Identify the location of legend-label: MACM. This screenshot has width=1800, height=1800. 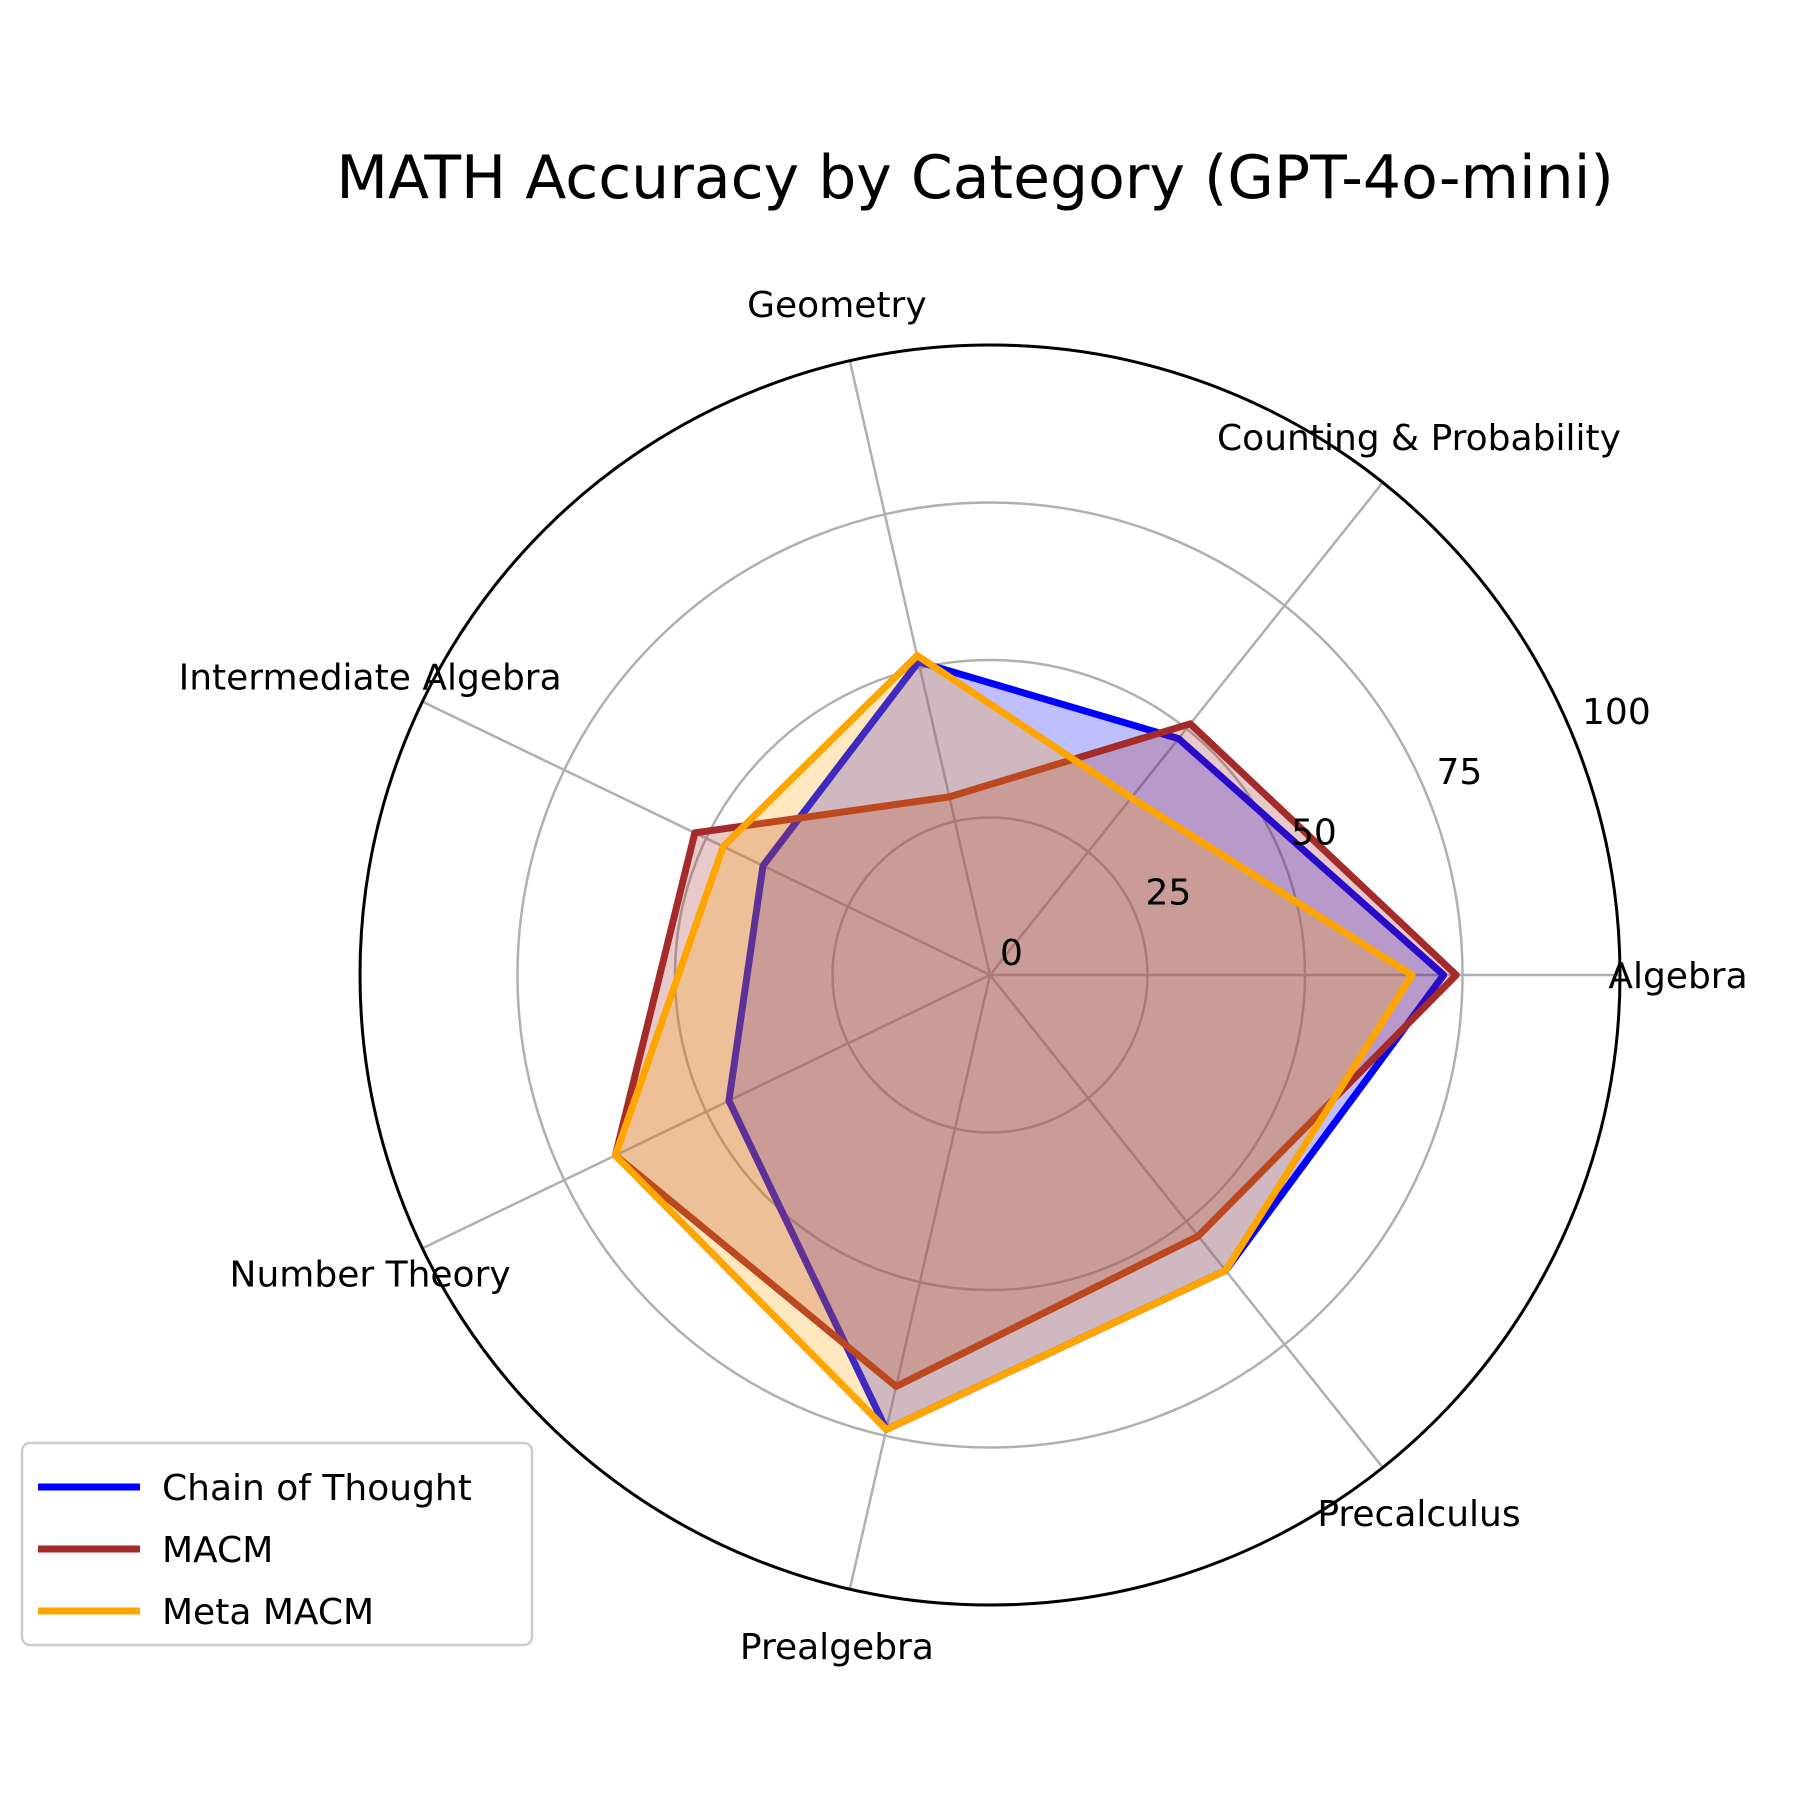
(217, 1550).